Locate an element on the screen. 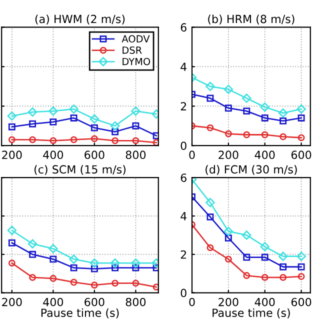 The width and height of the screenshot is (320, 320). chart-title: (d) FCM (30 m/s) is located at coordinates (251, 169).